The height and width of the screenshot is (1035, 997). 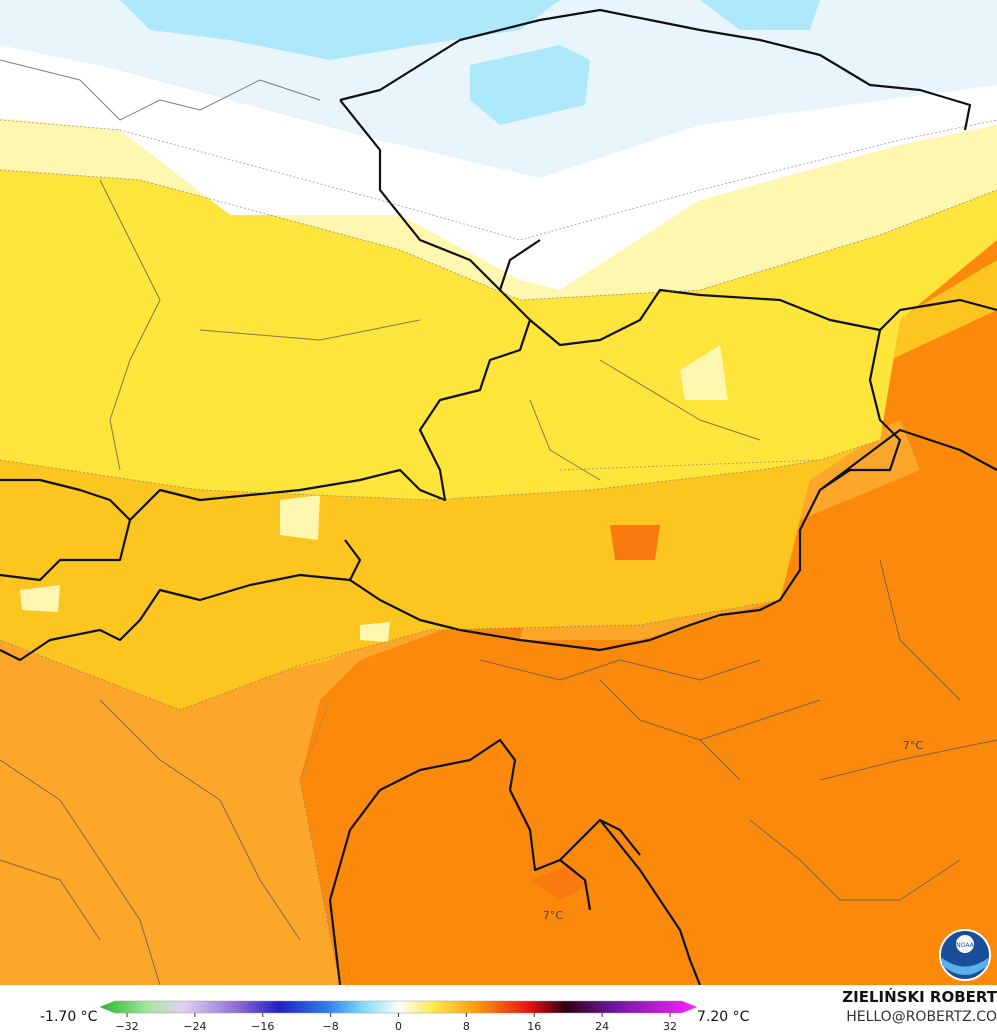 What do you see at coordinates (331, 1026) in the screenshot?
I see `colorbar-tick-label: −8` at bounding box center [331, 1026].